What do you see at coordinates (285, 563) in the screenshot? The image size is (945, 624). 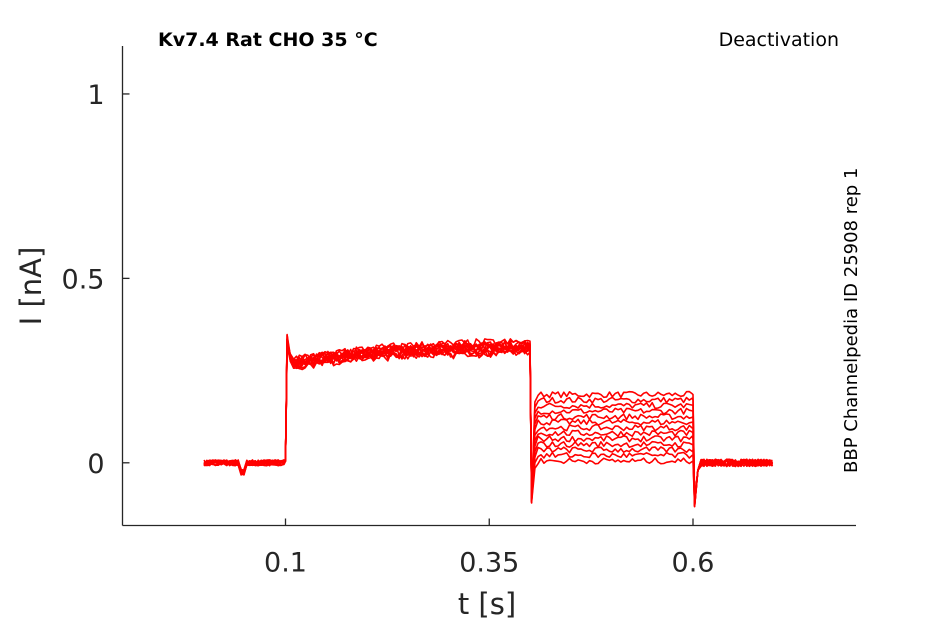 I see `x-tick-label: 0.1` at bounding box center [285, 563].